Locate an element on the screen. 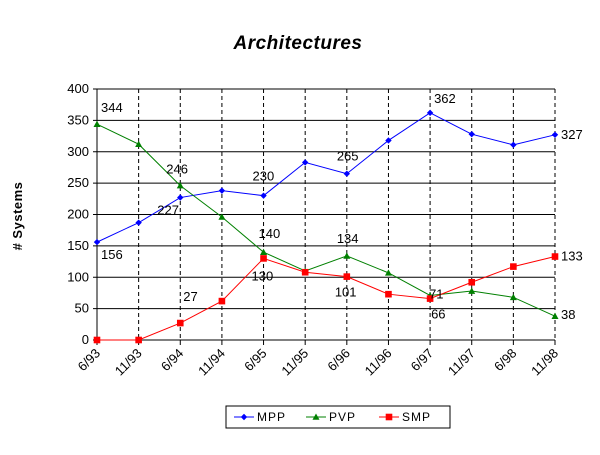 The height and width of the screenshot is (455, 600). smp-data-label: 66 is located at coordinates (438, 314).